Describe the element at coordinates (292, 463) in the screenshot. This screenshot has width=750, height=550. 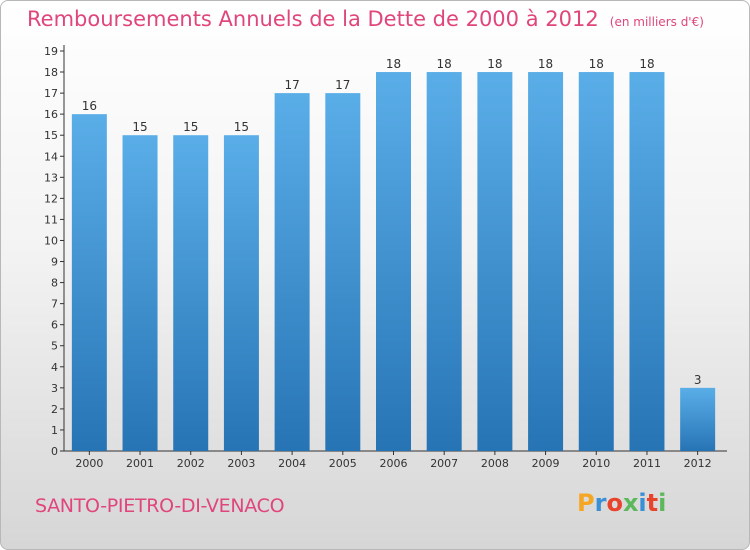
I see `x-tick-label: 2004` at that location.